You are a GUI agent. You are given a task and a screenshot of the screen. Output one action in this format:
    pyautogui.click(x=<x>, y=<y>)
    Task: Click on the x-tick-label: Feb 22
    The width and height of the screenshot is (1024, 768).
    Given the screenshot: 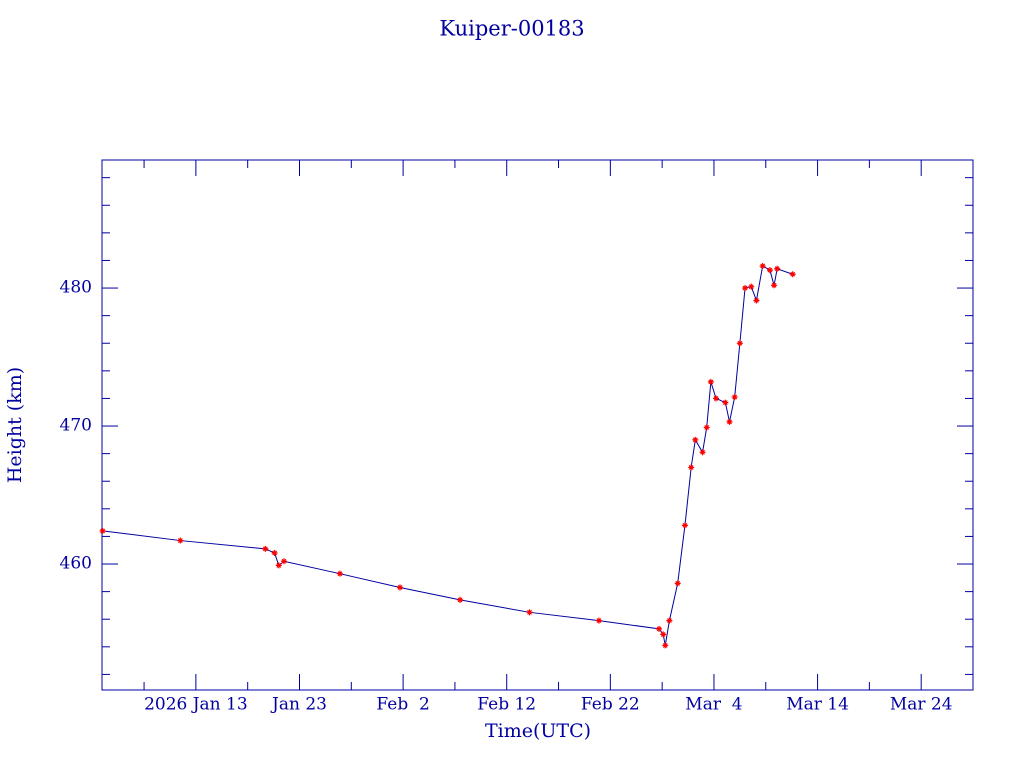 What is the action you would take?
    pyautogui.click(x=610, y=705)
    